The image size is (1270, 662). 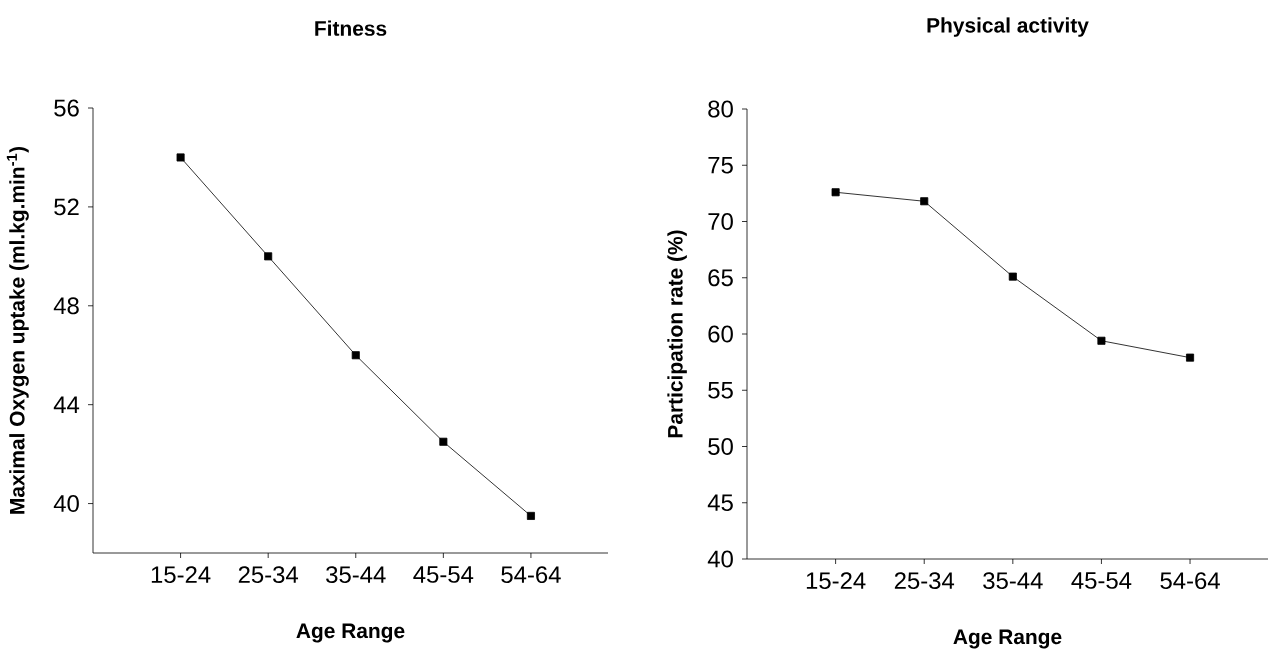 What do you see at coordinates (351, 28) in the screenshot?
I see `chart-title: Fitness` at bounding box center [351, 28].